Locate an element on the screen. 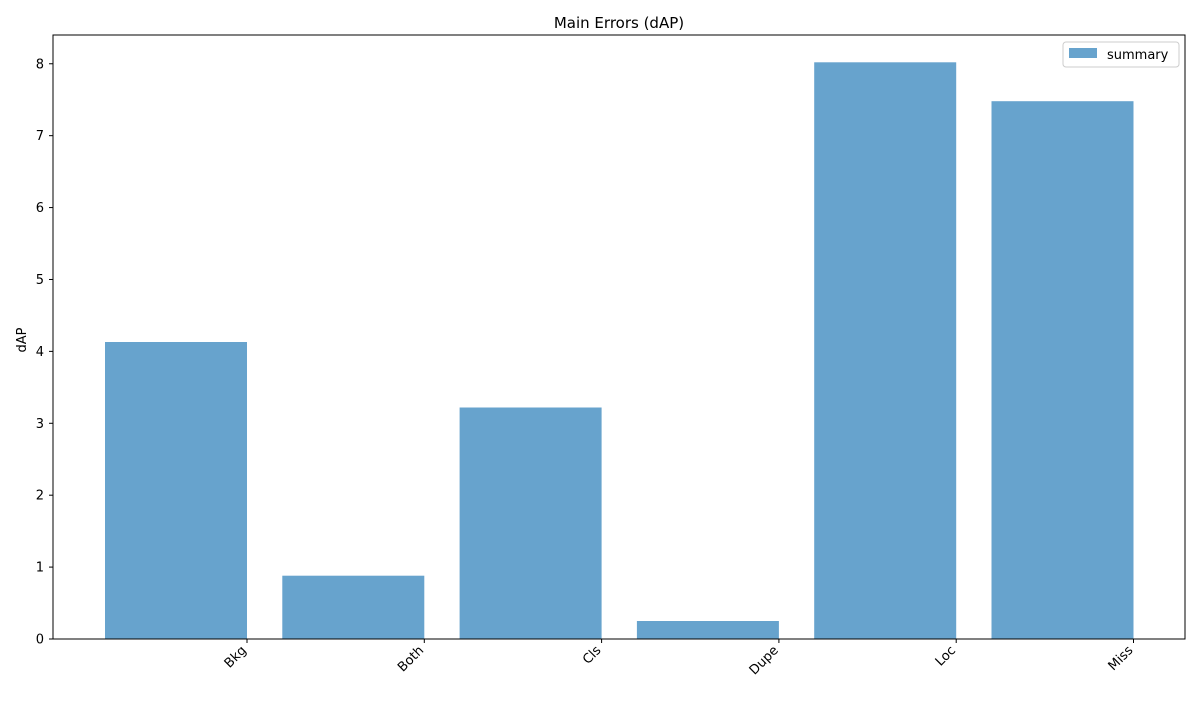  bar-loc is located at coordinates (885, 351).